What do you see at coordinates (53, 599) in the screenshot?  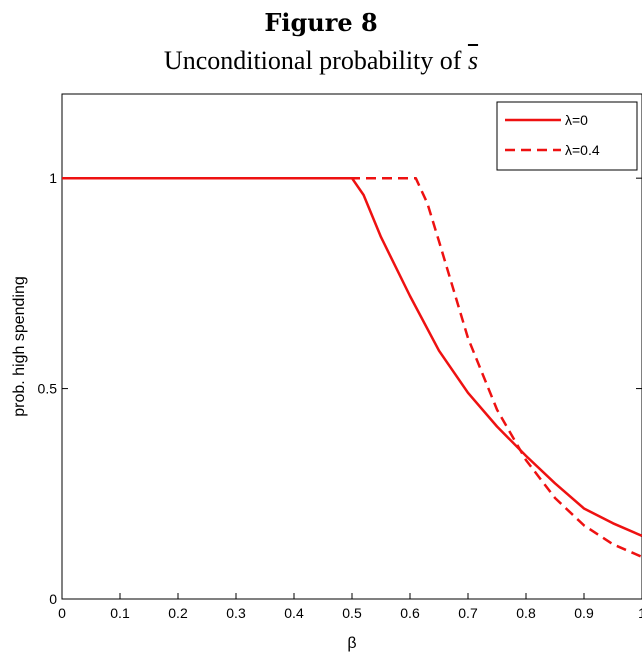 I see `y-tick-label: 0` at bounding box center [53, 599].